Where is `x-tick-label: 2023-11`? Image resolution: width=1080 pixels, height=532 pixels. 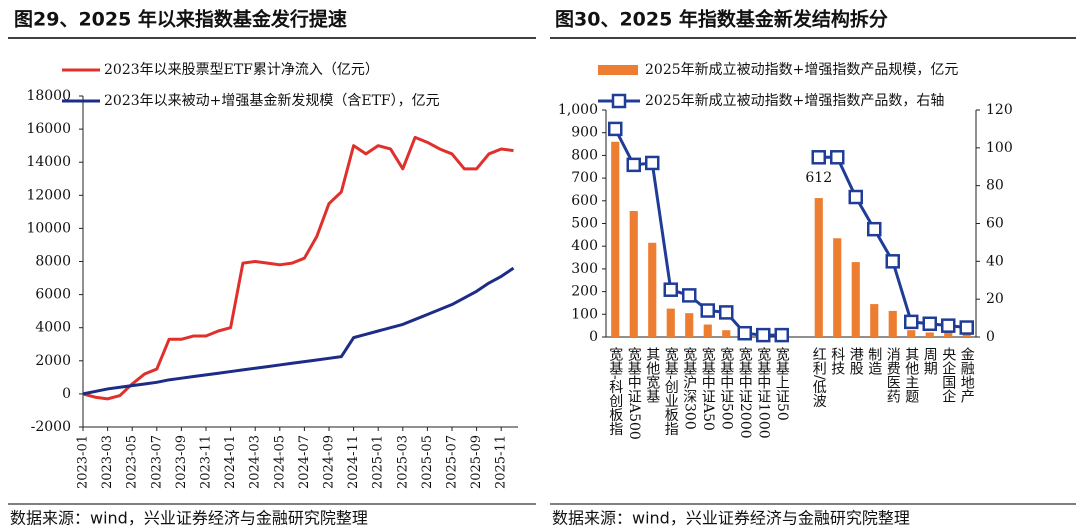
x-tick-label: 2023-11 is located at coordinates (206, 462).